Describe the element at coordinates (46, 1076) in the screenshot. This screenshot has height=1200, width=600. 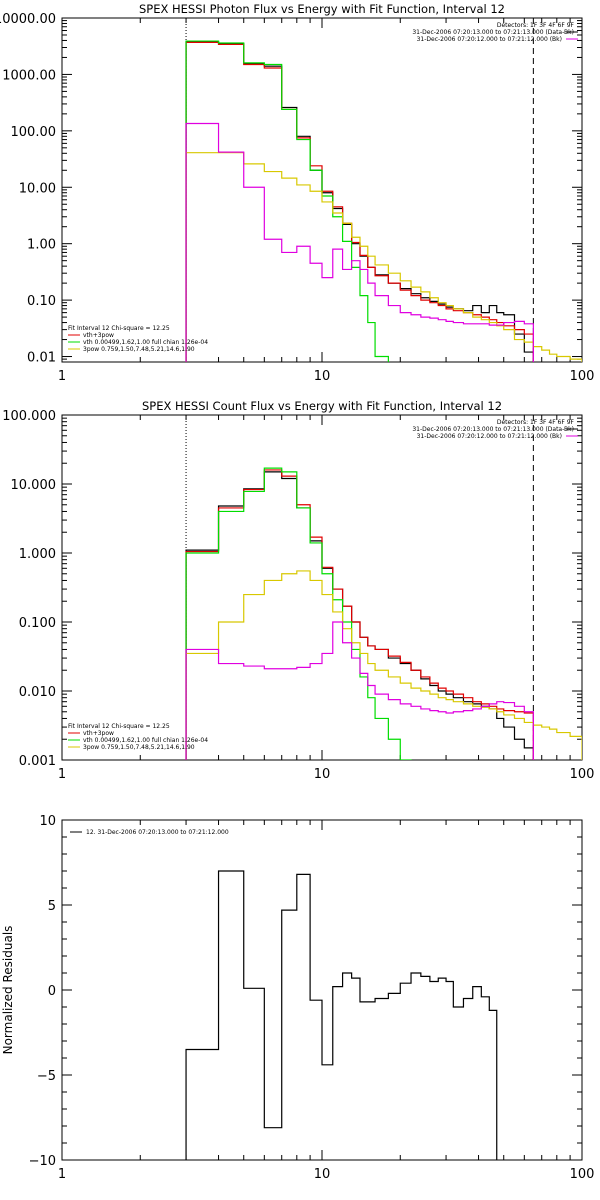
I see `y-tick-label: −5` at that location.